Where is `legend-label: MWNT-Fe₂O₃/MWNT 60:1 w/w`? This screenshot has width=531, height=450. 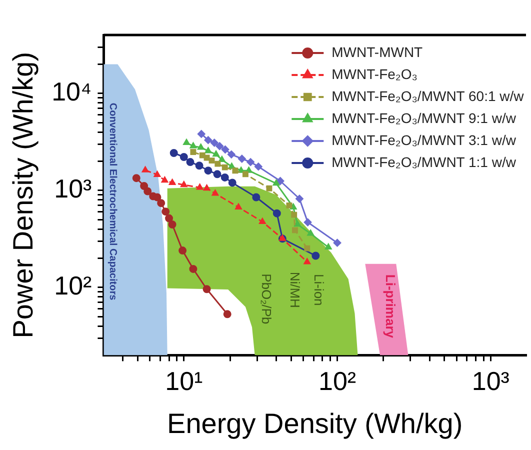
legend-label: MWNT-Fe₂O₃/MWNT 60:1 w/w is located at coordinates (428, 96).